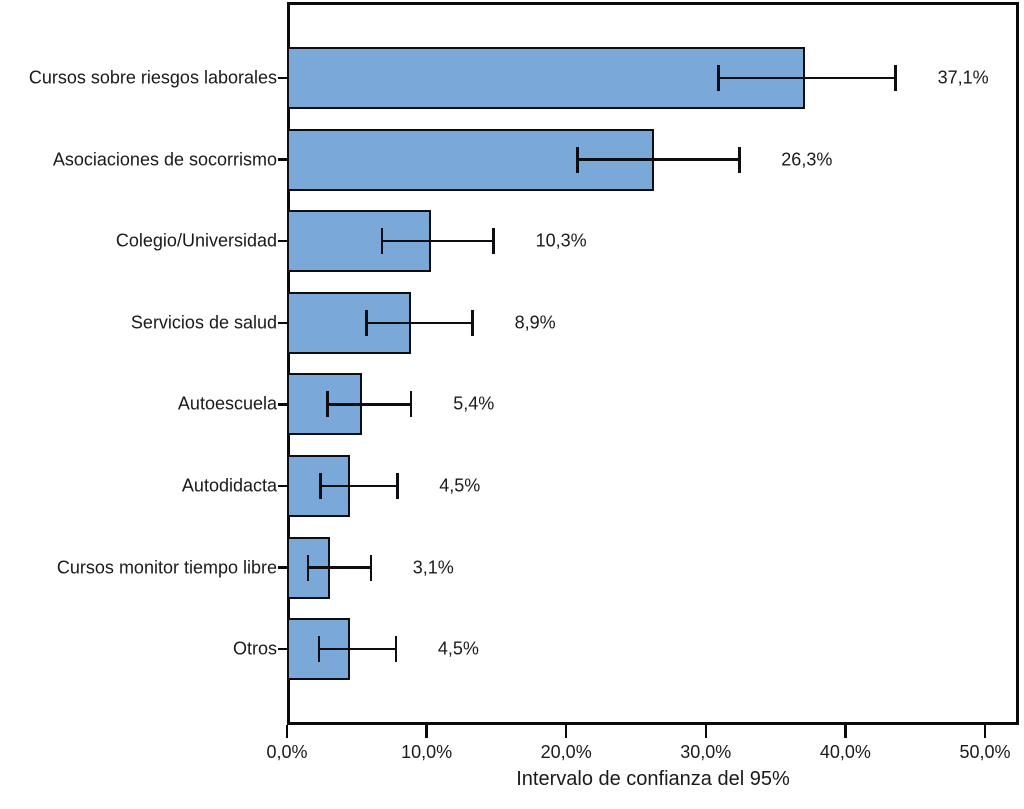 The width and height of the screenshot is (1024, 809). What do you see at coordinates (229, 485) in the screenshot?
I see `category-label: Autodidacta` at bounding box center [229, 485].